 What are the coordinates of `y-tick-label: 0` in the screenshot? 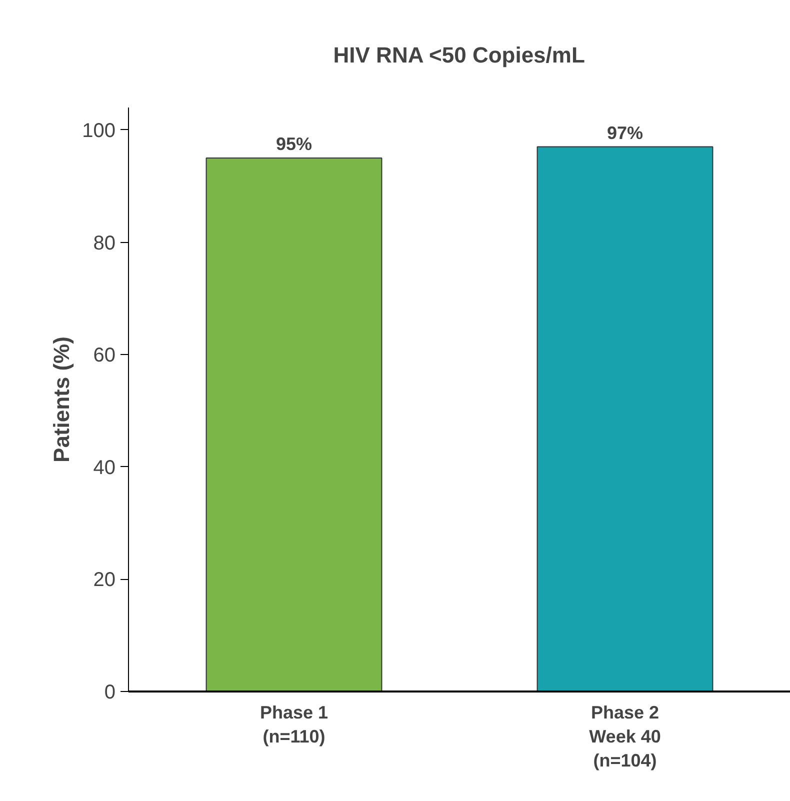 It's located at (110, 693).